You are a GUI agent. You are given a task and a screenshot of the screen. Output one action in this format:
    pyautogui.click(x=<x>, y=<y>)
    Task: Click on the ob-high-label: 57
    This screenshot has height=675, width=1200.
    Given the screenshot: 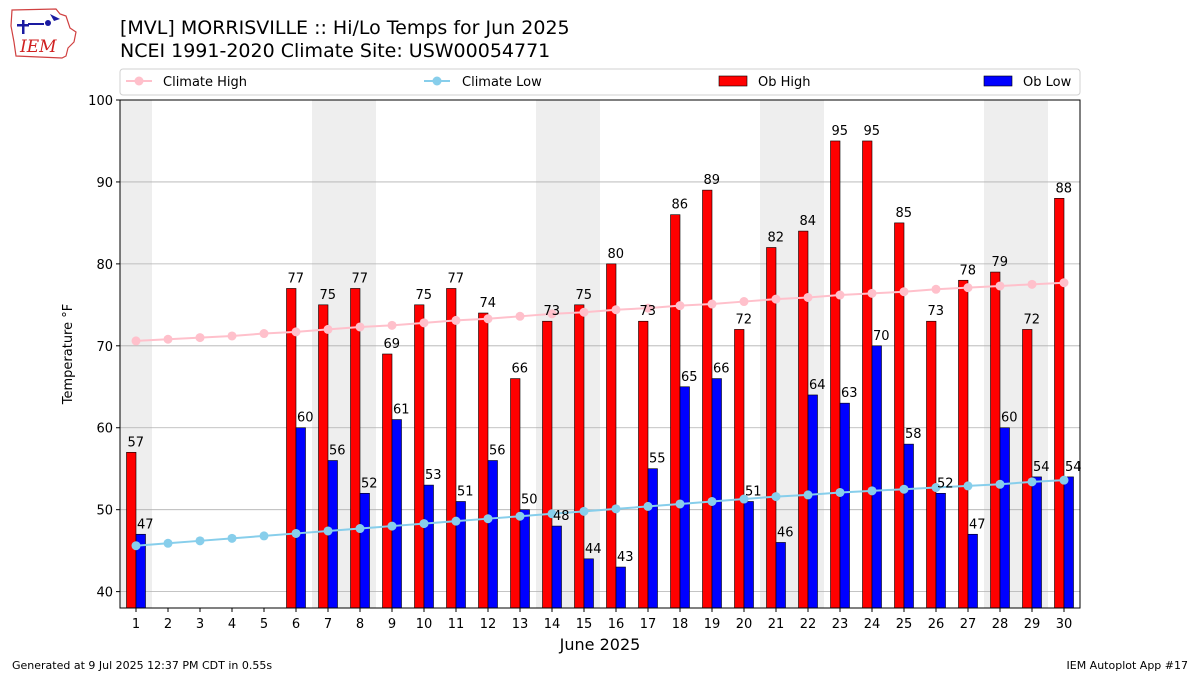 What is the action you would take?
    pyautogui.click(x=136, y=442)
    